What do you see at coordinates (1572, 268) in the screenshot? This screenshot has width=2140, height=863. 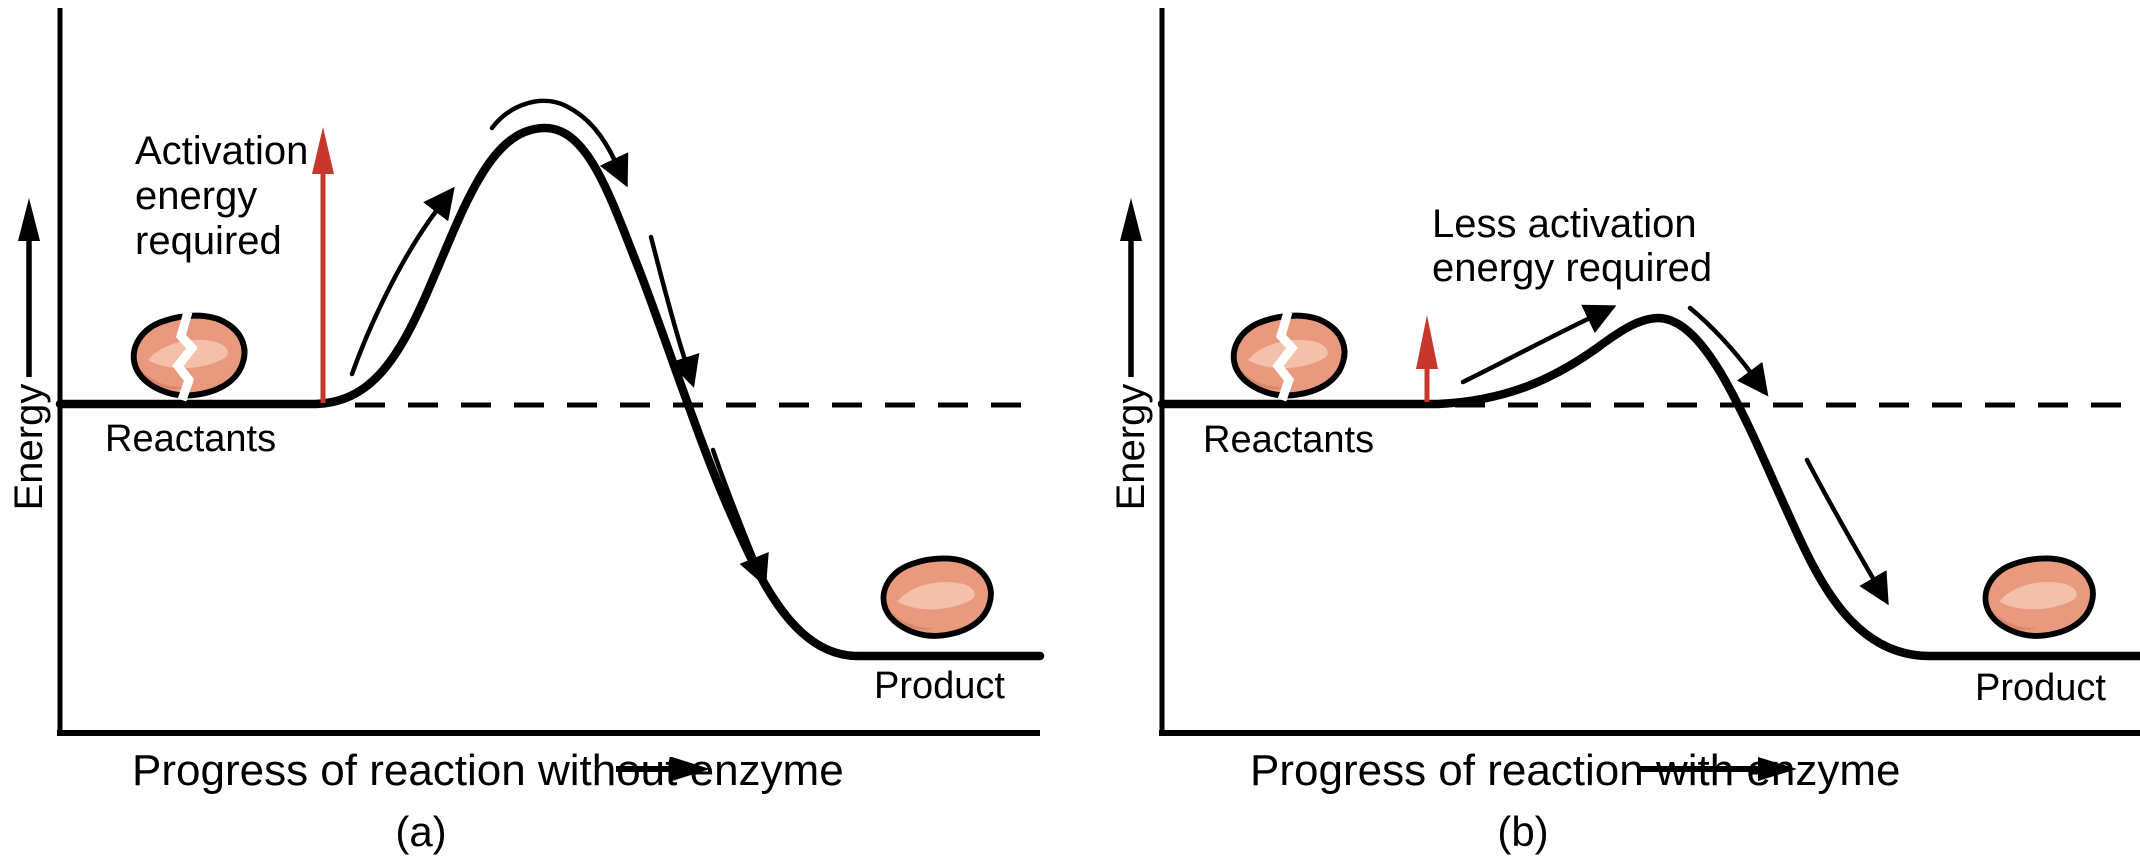 I see `panel-b-annotation-line-2: energy required` at bounding box center [1572, 268].